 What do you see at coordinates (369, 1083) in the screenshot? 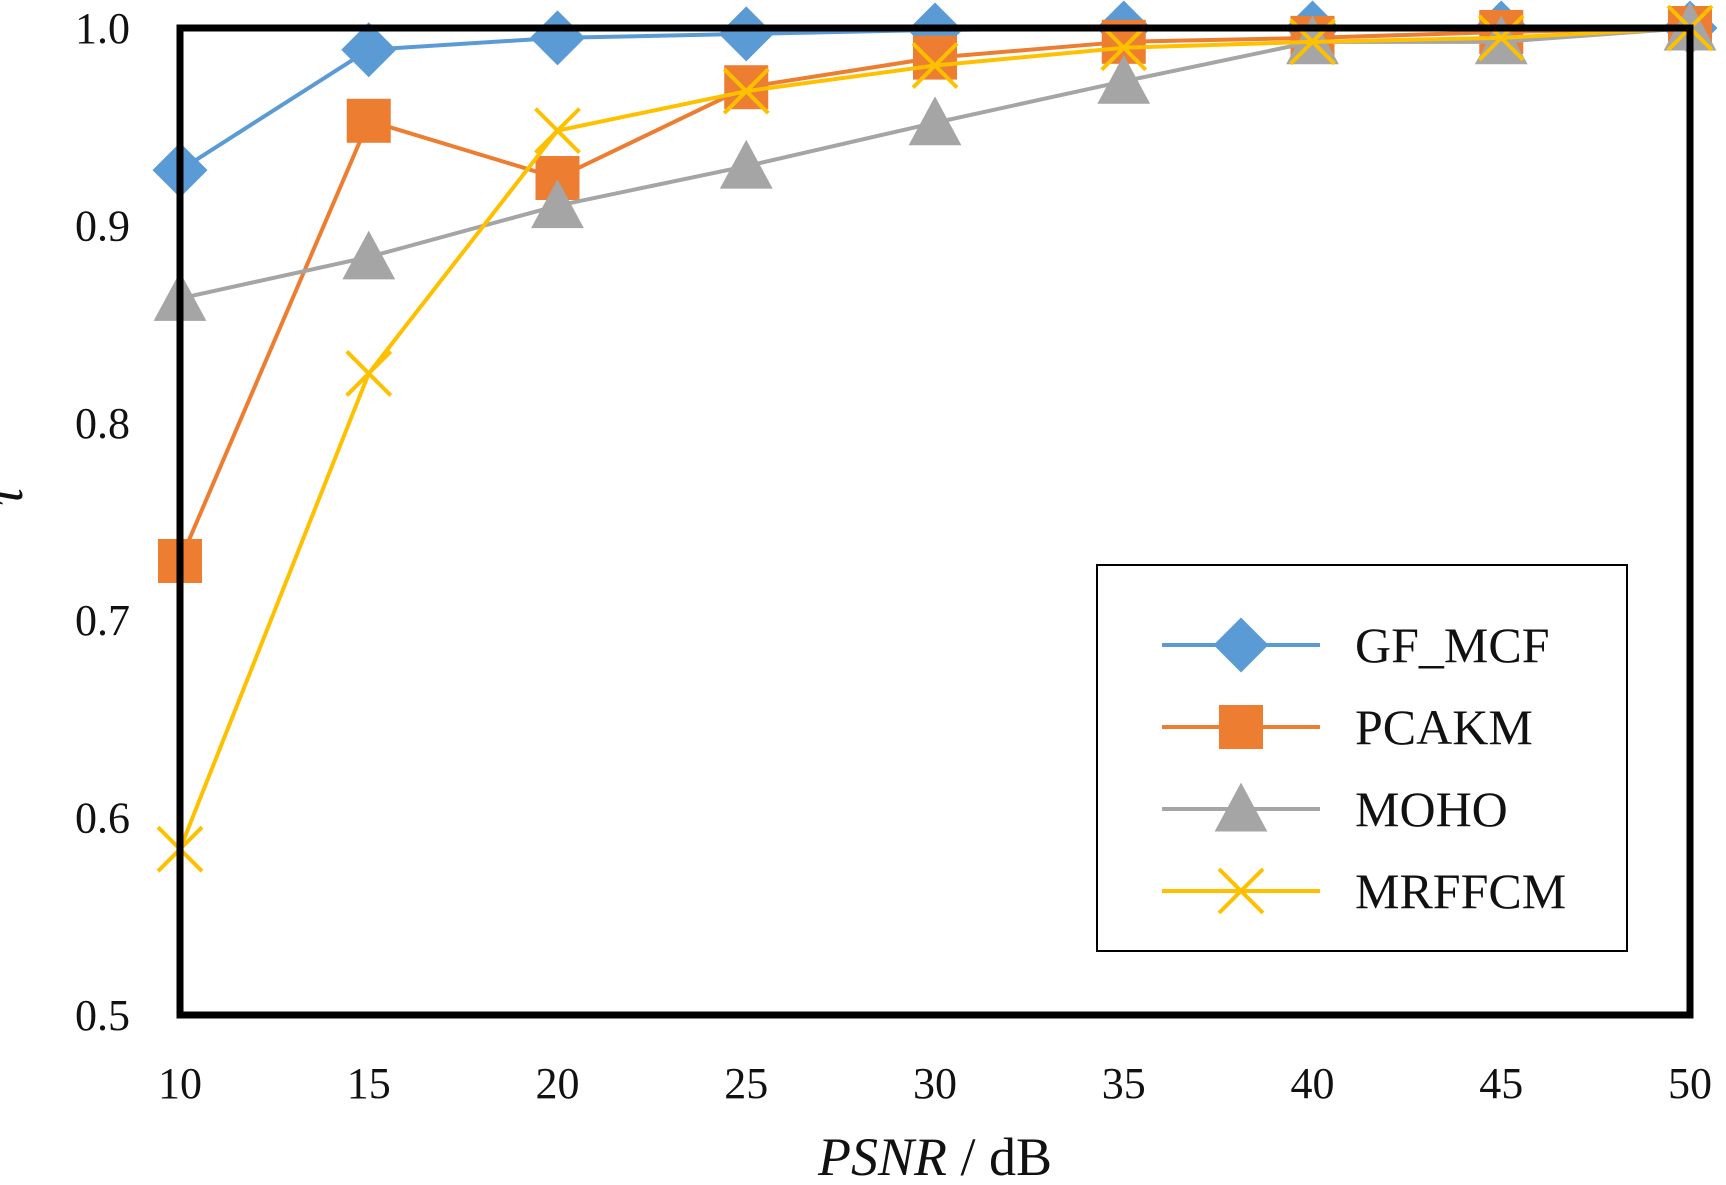
I see `x-tick-label: 15` at bounding box center [369, 1083].